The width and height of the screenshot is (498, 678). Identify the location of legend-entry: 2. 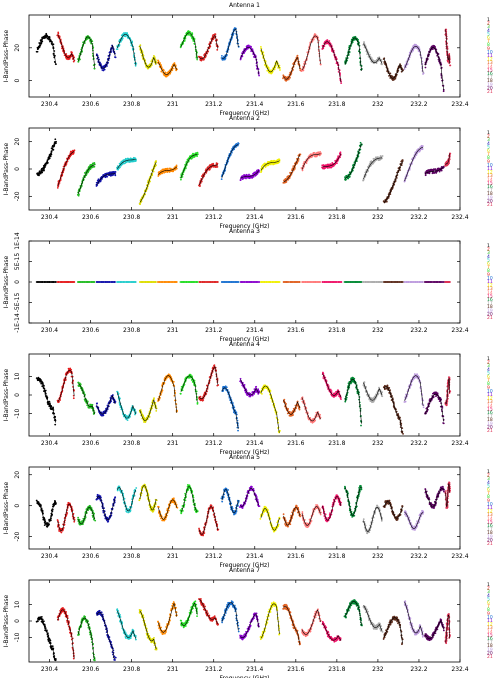
(488, 24).